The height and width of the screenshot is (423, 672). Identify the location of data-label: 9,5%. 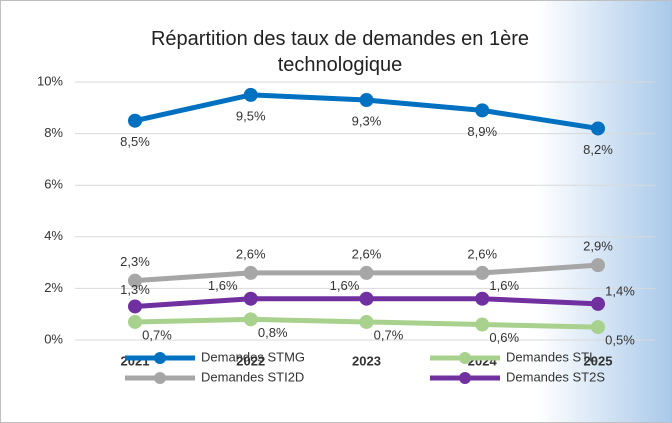
(251, 115).